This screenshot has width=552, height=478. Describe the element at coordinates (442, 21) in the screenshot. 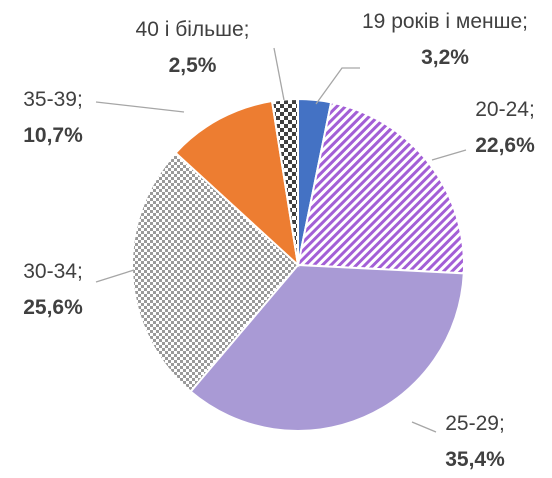

I see `category-label: 19 років і менше` at that location.